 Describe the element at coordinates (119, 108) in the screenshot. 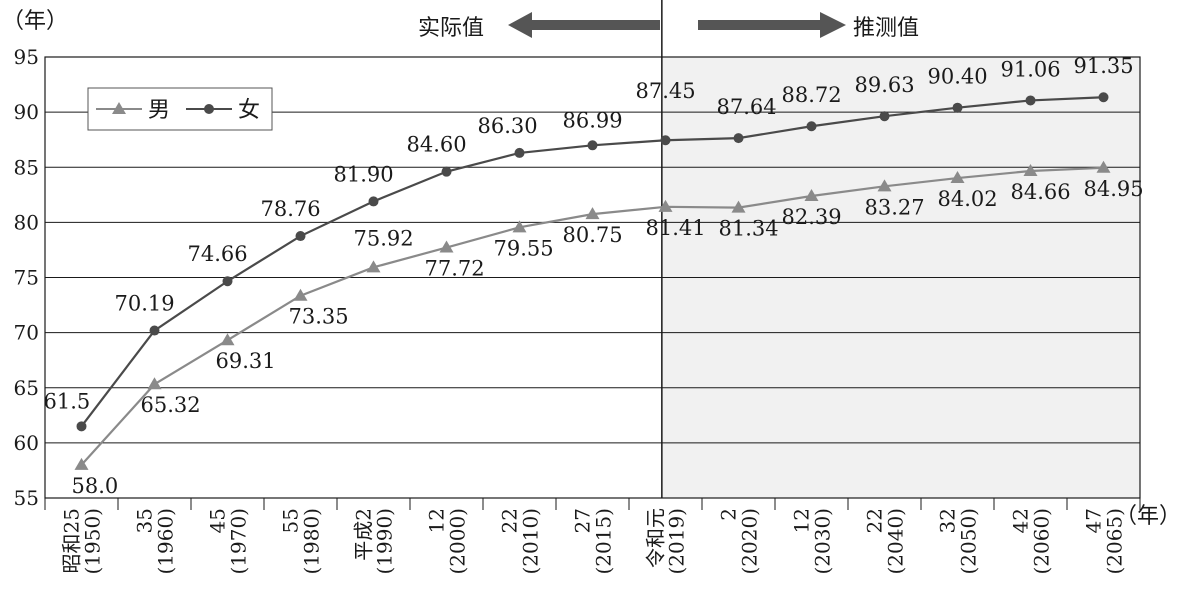

I see `legend-triangle-marker` at that location.